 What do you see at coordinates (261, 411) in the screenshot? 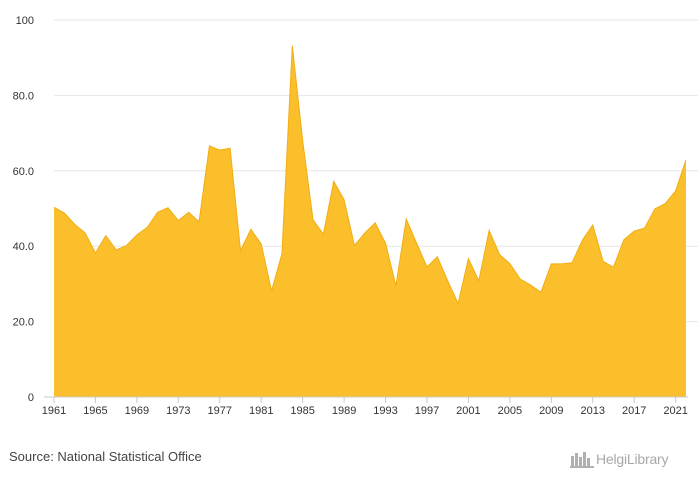
I see `x-tick-label: 1981` at bounding box center [261, 411].